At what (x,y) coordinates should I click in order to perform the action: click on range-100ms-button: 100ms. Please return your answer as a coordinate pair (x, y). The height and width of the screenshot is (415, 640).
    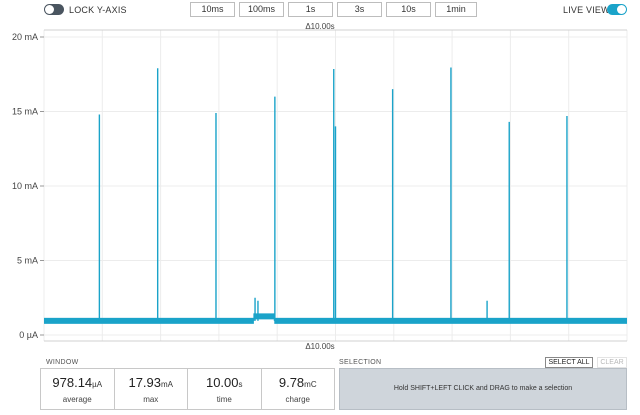
    Looking at the image, I should click on (261, 9).